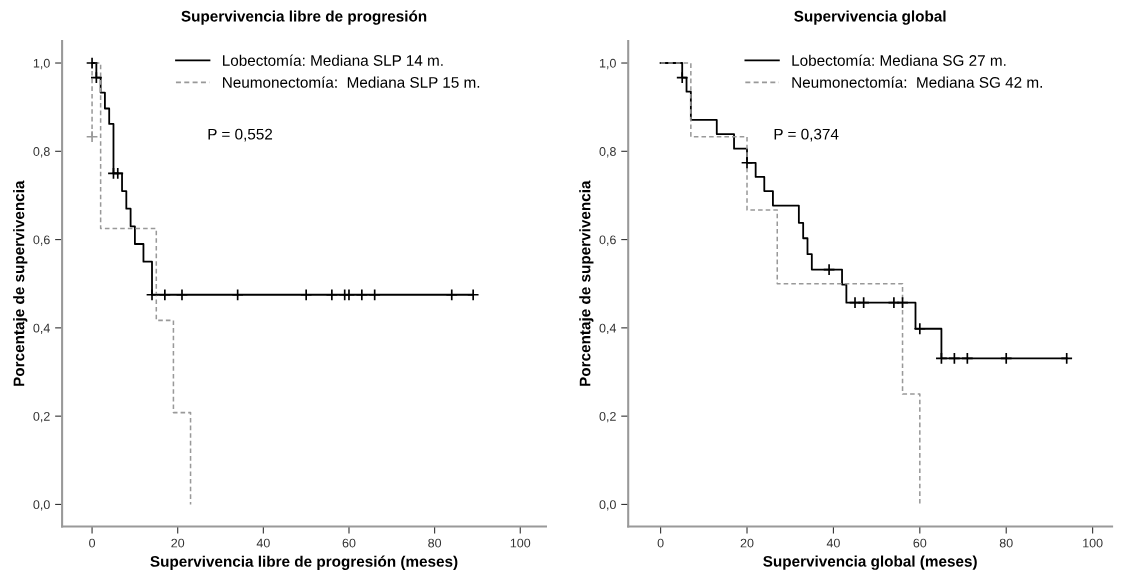  What do you see at coordinates (304, 562) in the screenshot?
I see `x-axis-title: Supervivencia libre de progresión (meses)` at bounding box center [304, 562].